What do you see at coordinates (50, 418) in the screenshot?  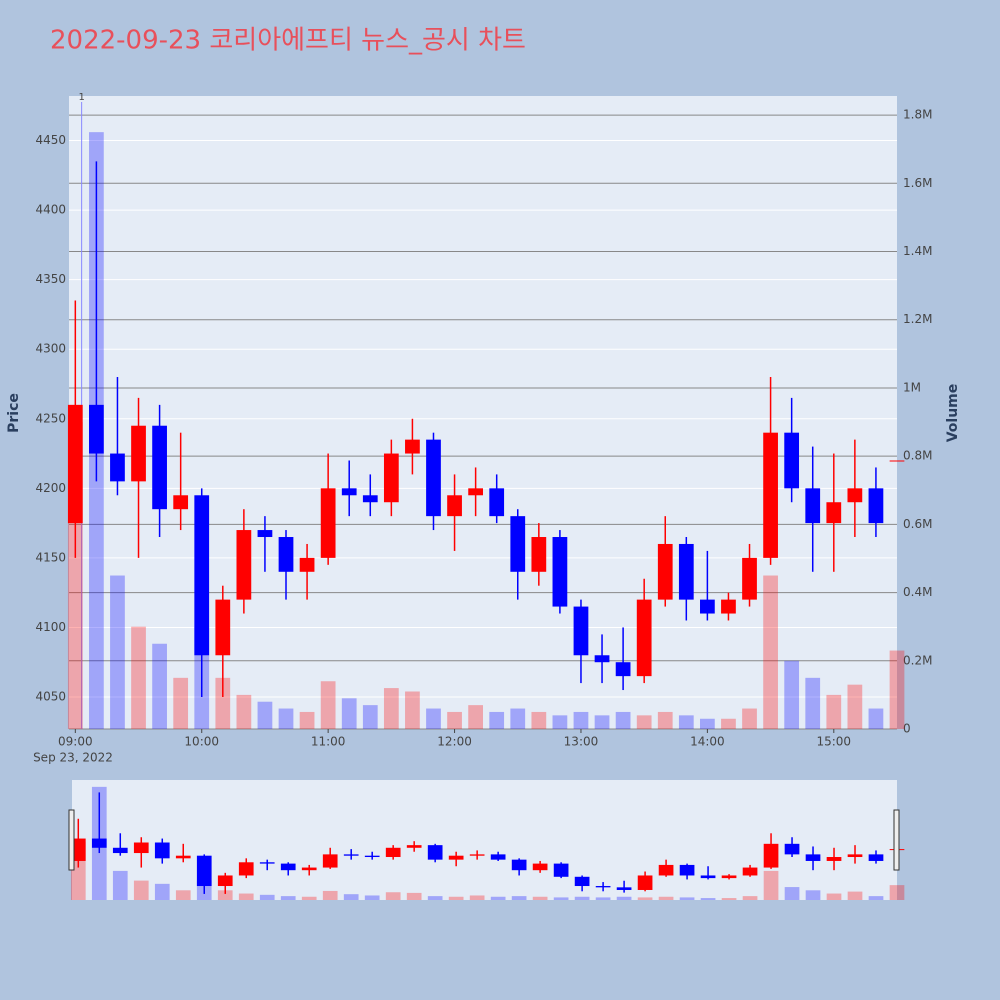 I see `y-tick-label: 4250` at bounding box center [50, 418].